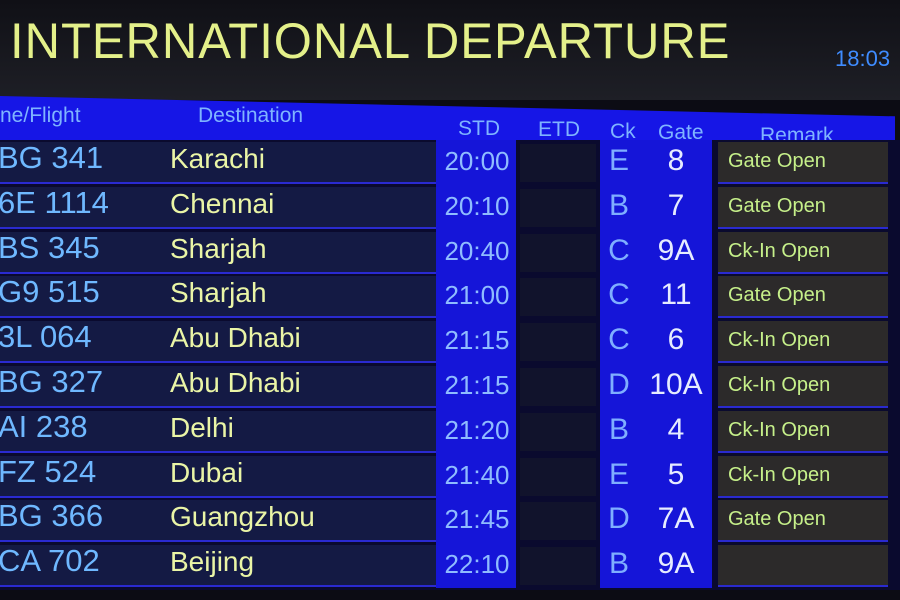 The width and height of the screenshot is (900, 600). I want to click on table-row: FZ 524 Dubai 21:40 E 5 Ck-In Open, so click(450, 476).